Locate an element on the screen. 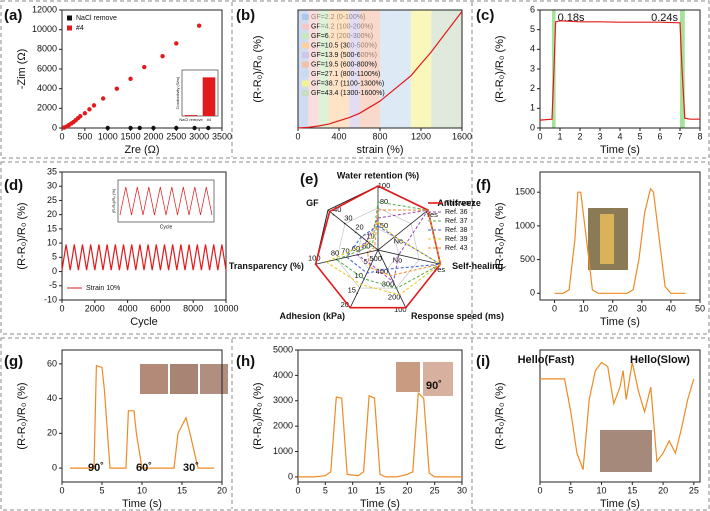 The height and width of the screenshot is (511, 710). x-tick-label: 8 is located at coordinates (699, 136).